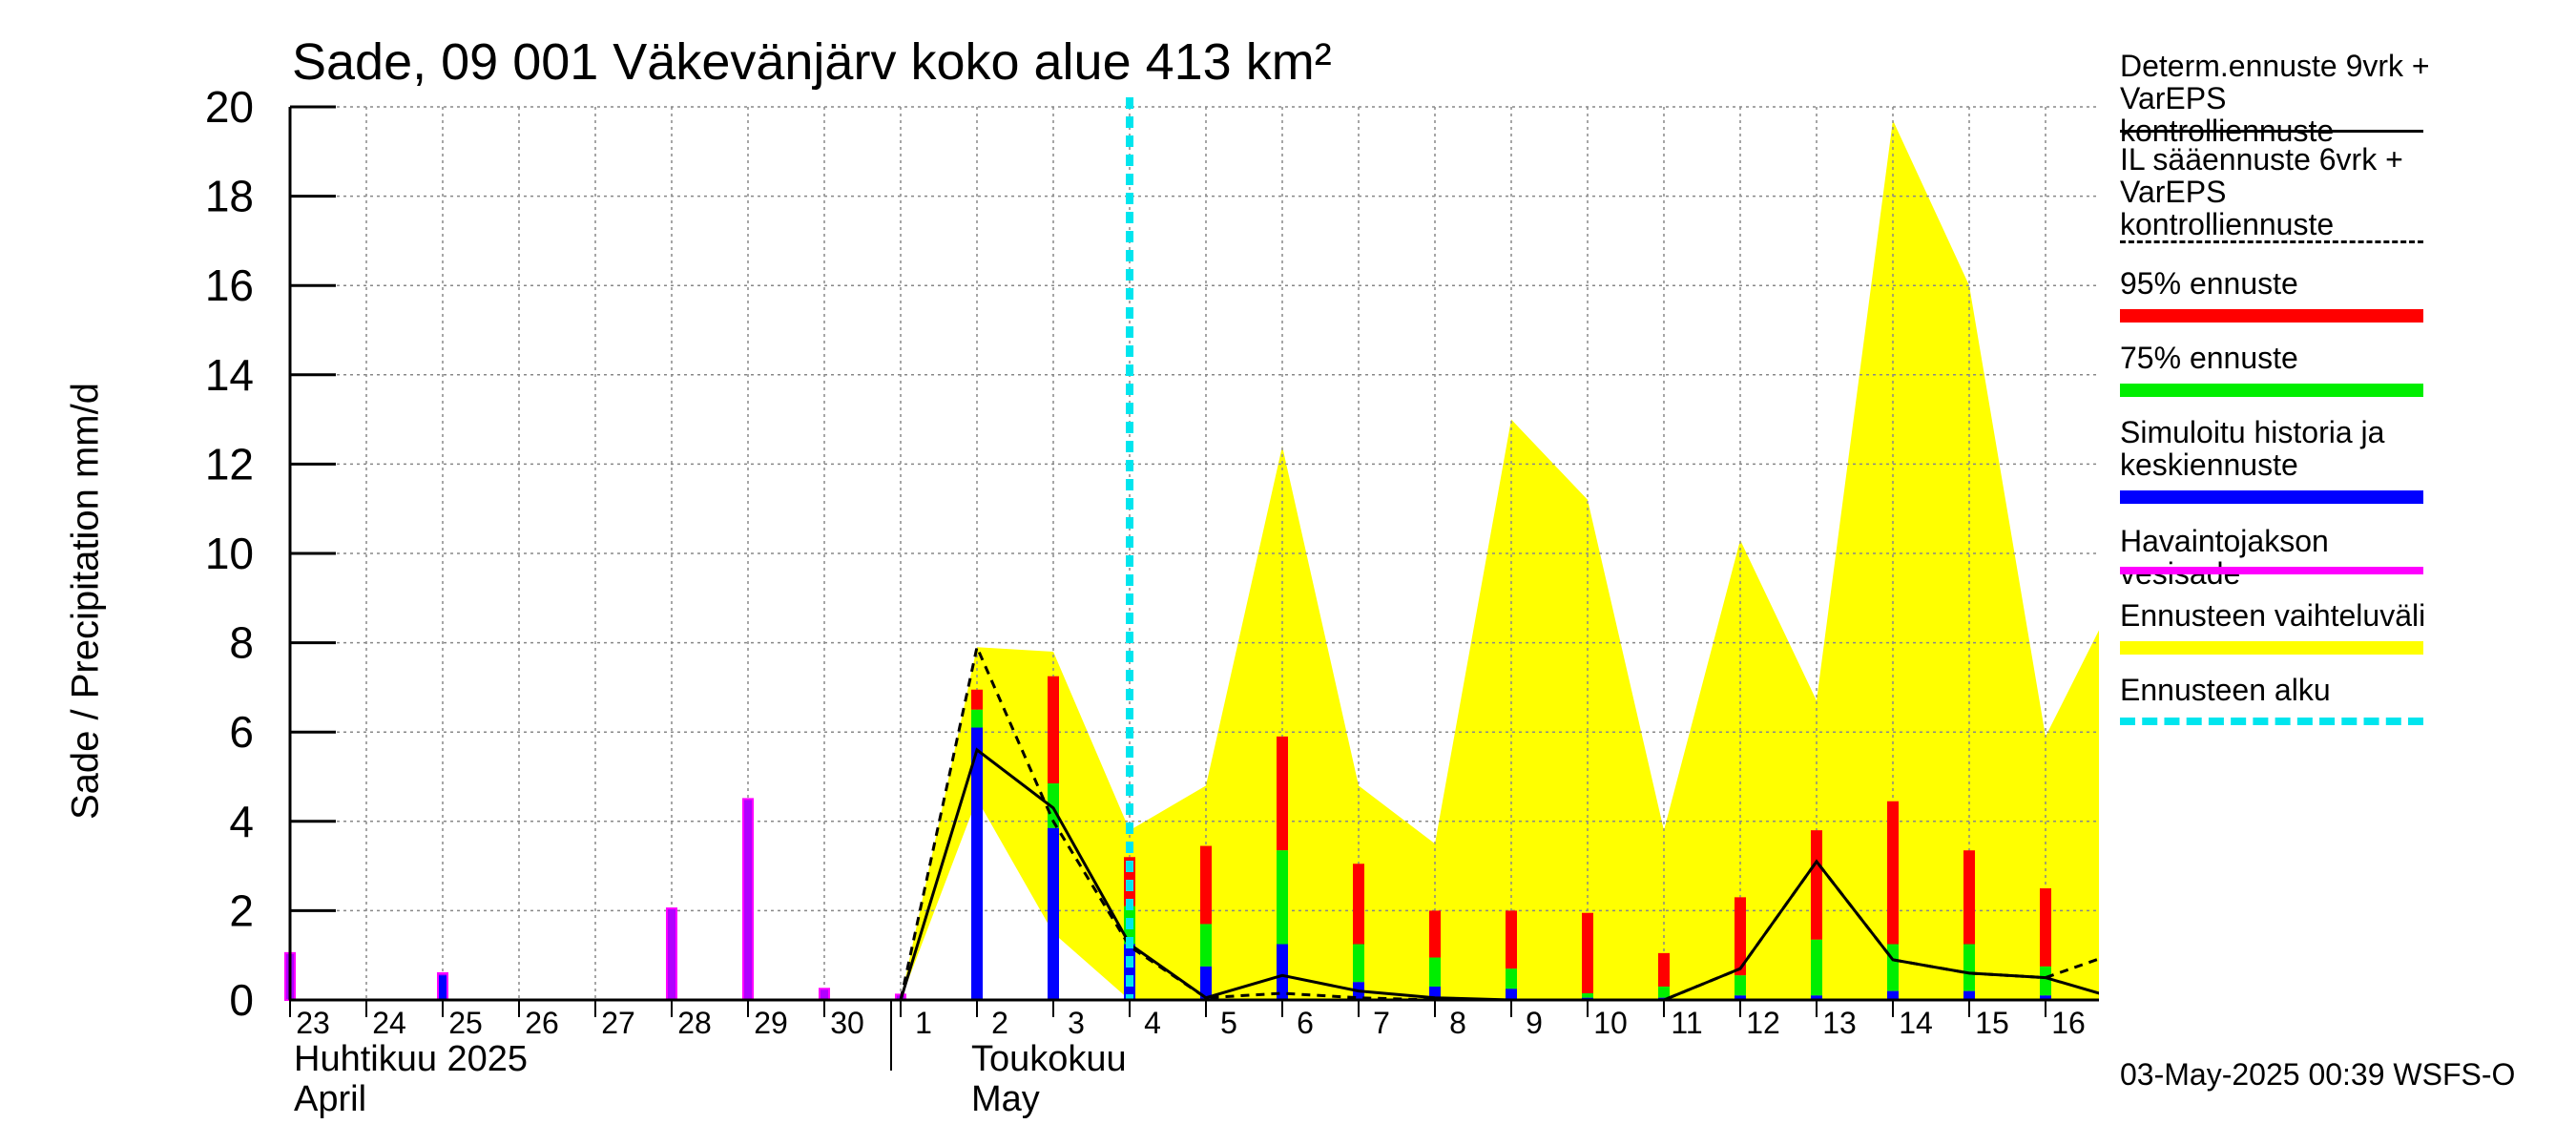 Image resolution: width=2576 pixels, height=1145 pixels. I want to click on legend-il-swatch, so click(2271, 241).